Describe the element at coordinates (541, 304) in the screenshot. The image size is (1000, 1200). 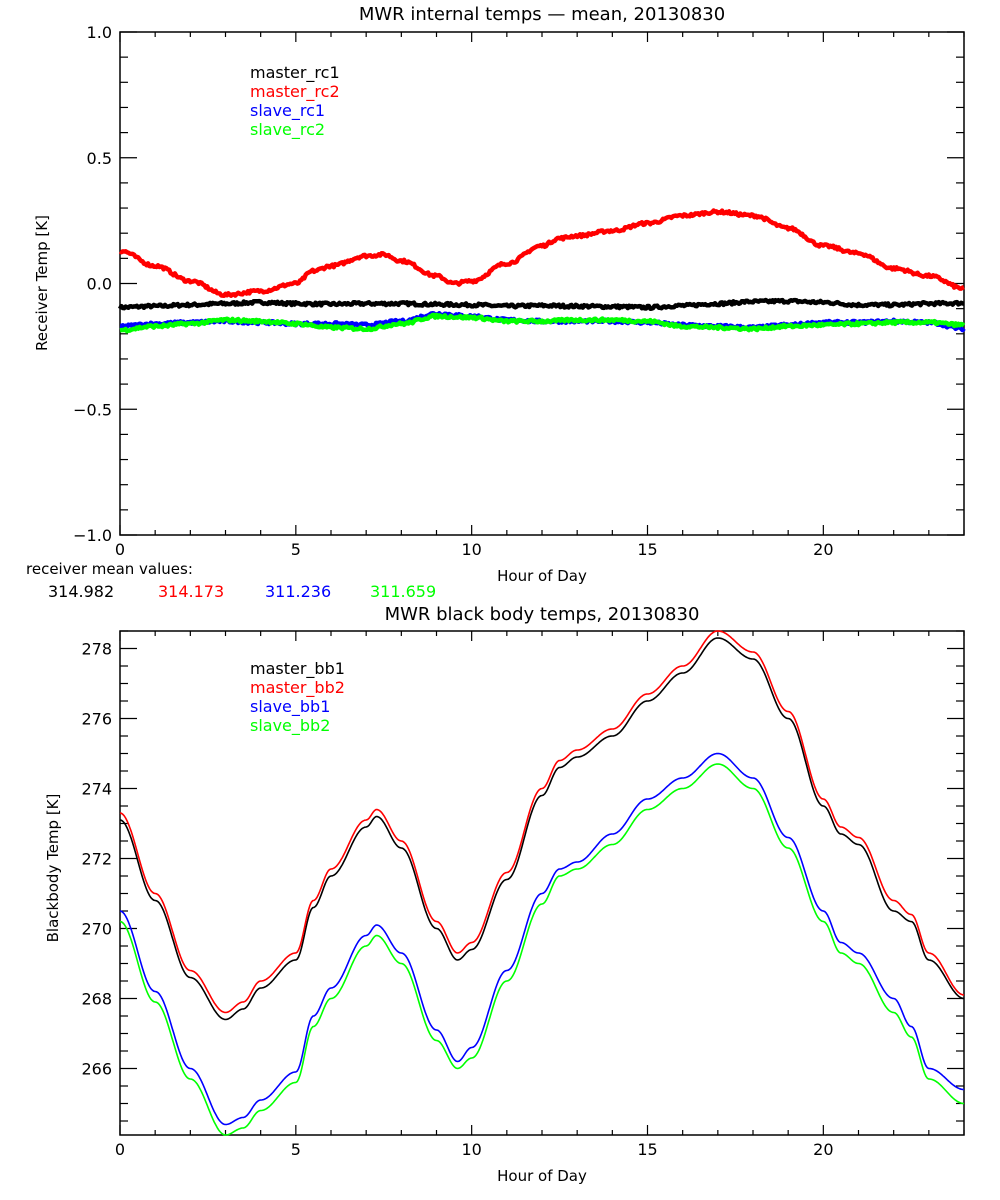
I see `series-line-master-rc1` at that location.